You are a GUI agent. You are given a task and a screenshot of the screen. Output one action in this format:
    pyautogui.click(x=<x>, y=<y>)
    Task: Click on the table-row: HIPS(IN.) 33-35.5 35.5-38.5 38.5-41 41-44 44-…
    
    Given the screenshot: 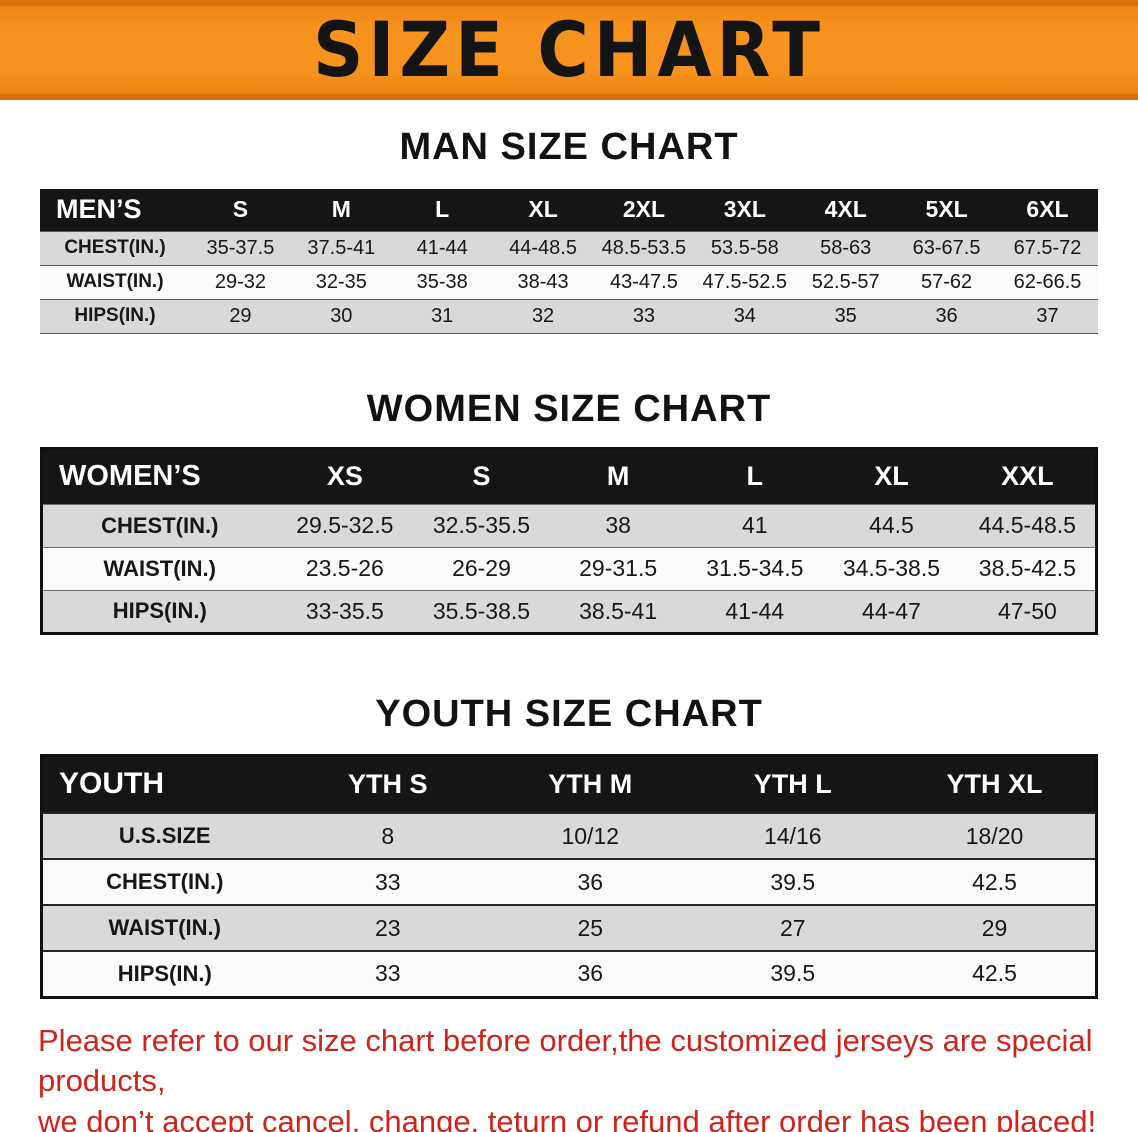 What is the action you would take?
    pyautogui.click(x=569, y=611)
    